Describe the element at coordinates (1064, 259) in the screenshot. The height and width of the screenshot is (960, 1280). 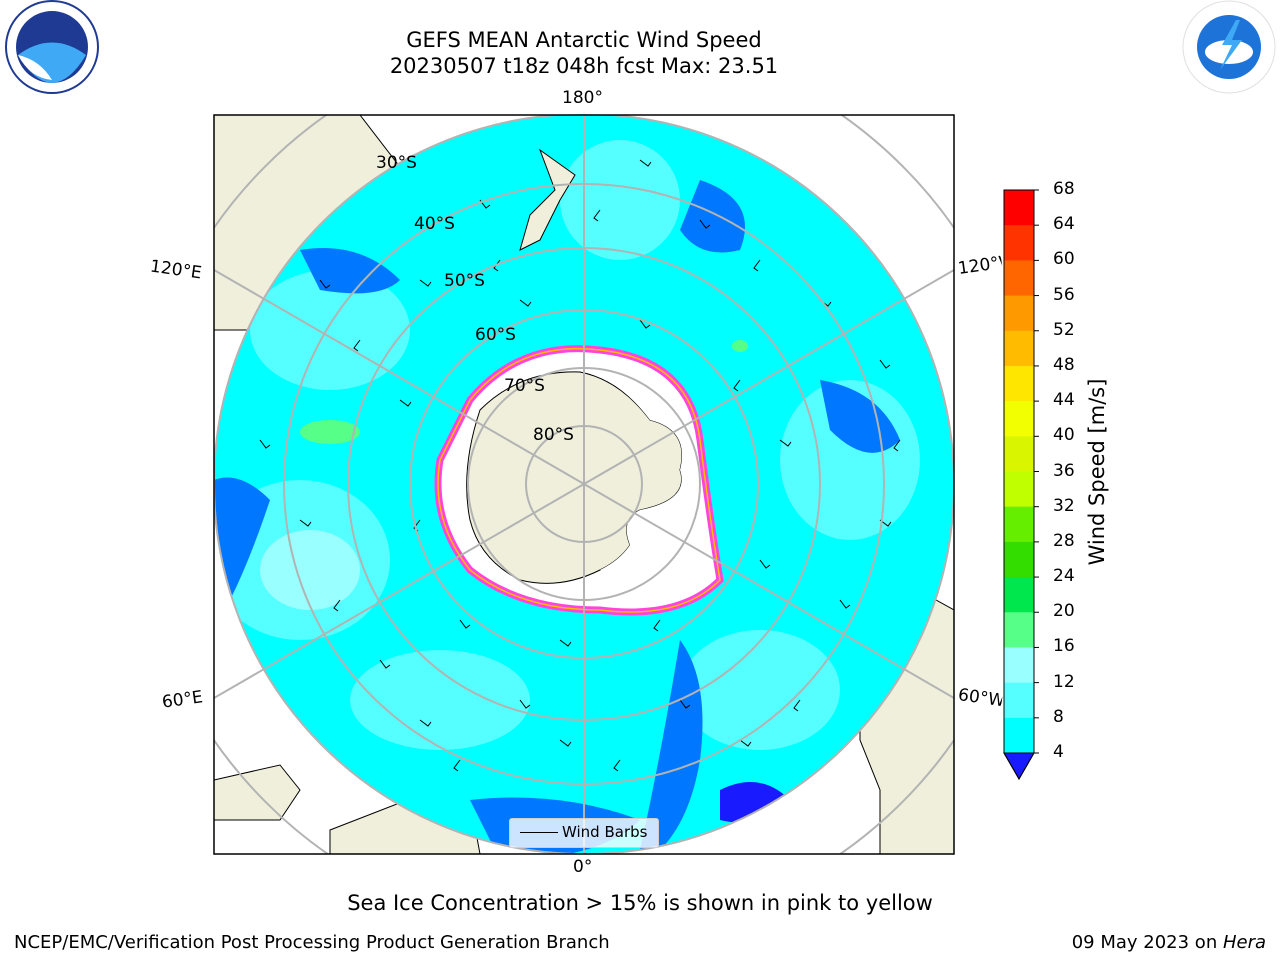
I see `colorbar-tick-label: 60` at that location.